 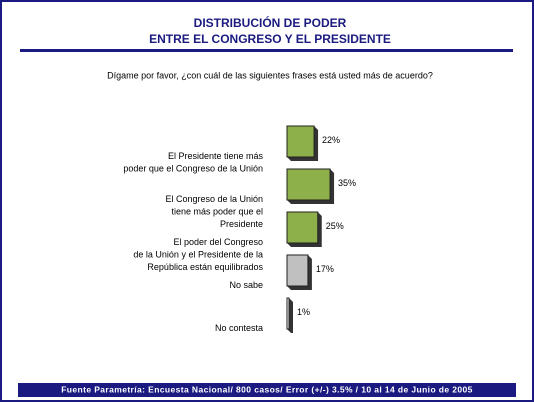 What do you see at coordinates (325, 269) in the screenshot?
I see `value-label: 17%` at bounding box center [325, 269].